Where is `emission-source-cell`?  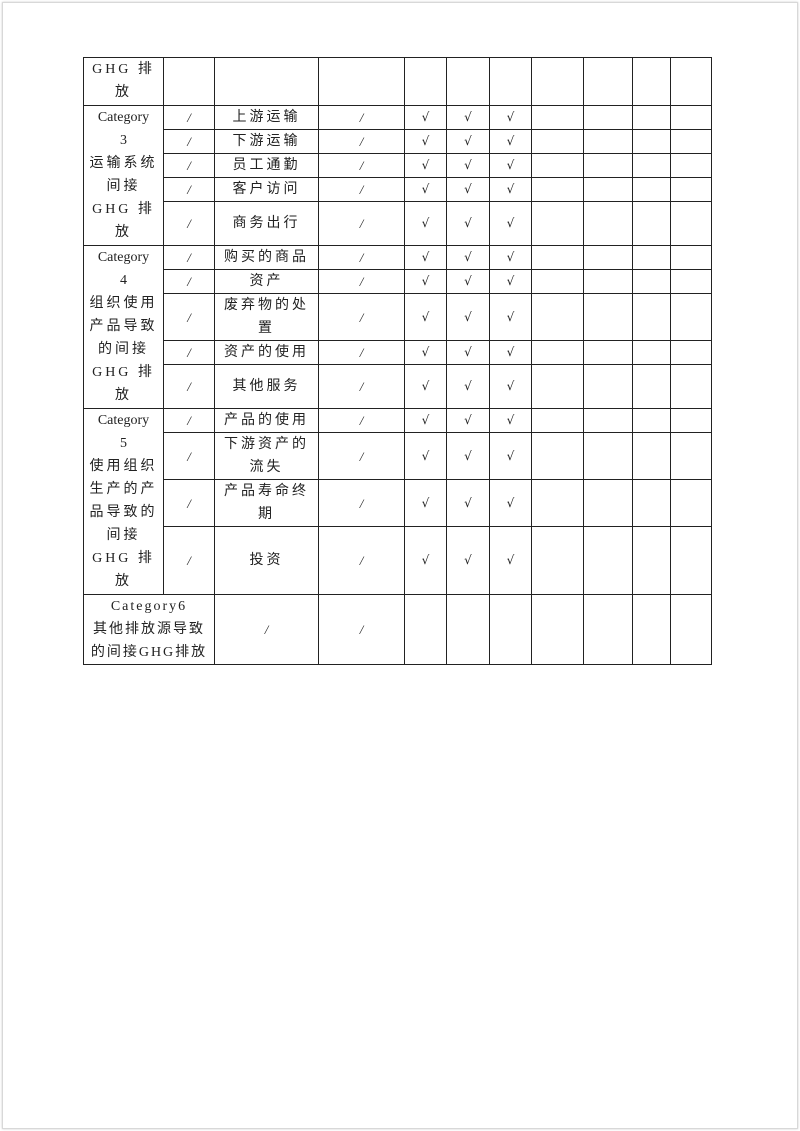 emission-source-cell is located at coordinates (266, 81).